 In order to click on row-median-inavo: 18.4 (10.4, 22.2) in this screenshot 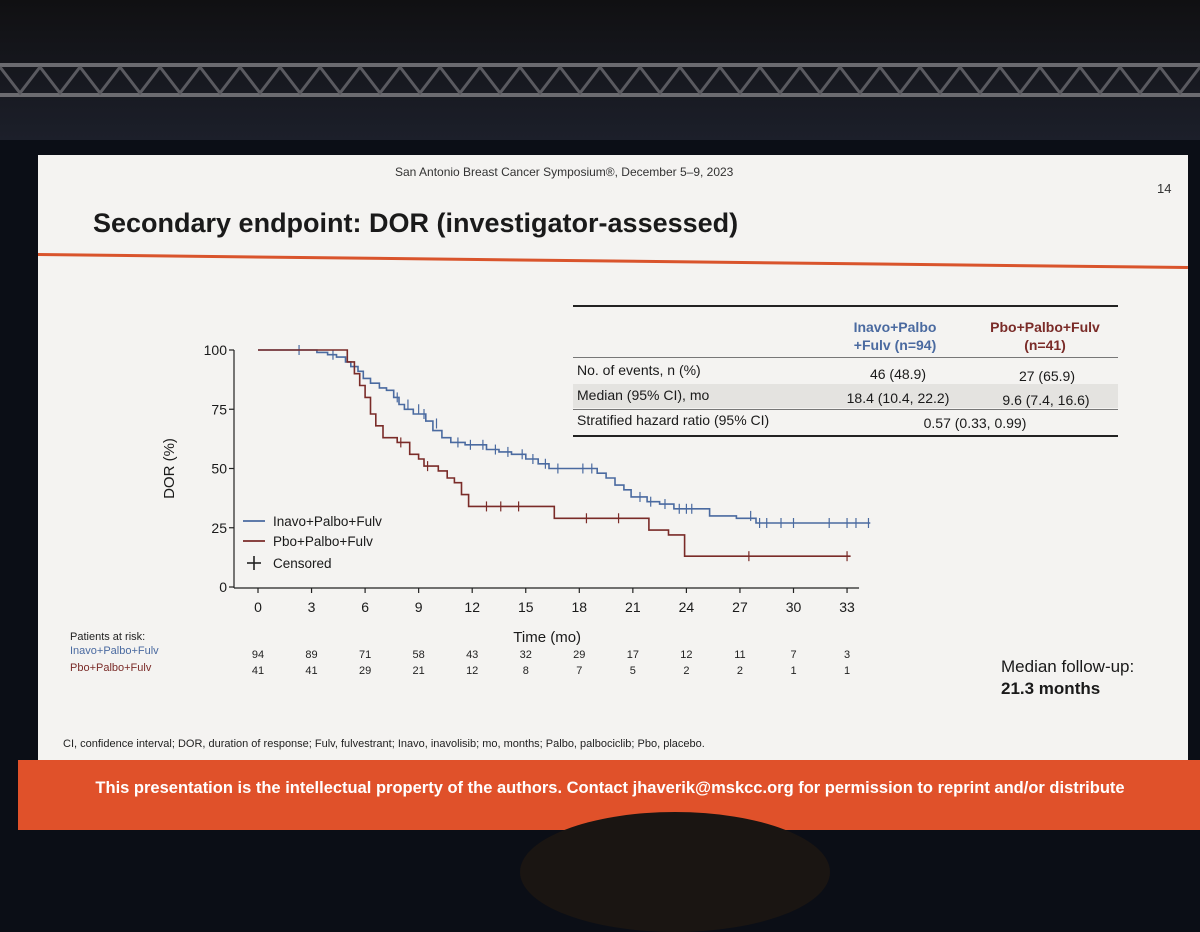, I will do `click(898, 398)`.